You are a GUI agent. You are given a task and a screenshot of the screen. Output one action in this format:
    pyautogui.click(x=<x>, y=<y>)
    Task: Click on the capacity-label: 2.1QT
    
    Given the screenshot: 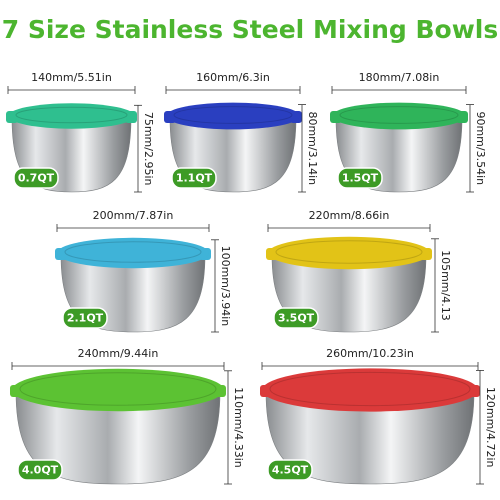 What is the action you would take?
    pyautogui.click(x=85, y=318)
    